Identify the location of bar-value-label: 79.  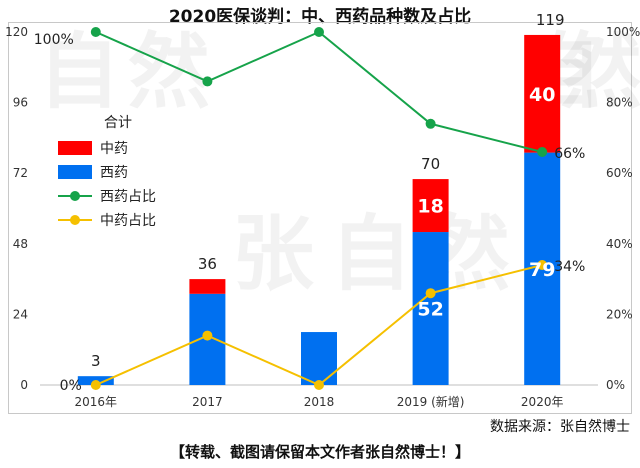
(542, 270).